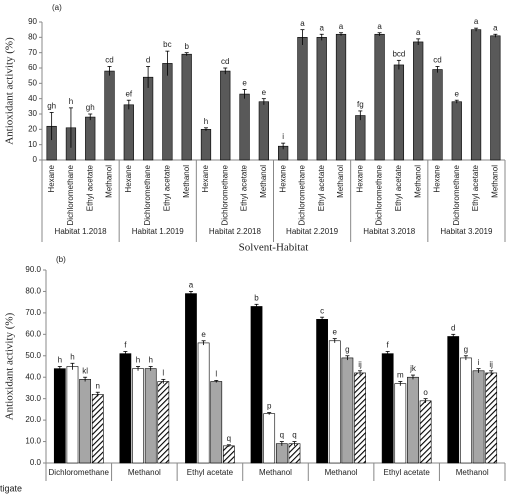  Describe the element at coordinates (148, 60) in the screenshot. I see `significance-letter: d` at that location.